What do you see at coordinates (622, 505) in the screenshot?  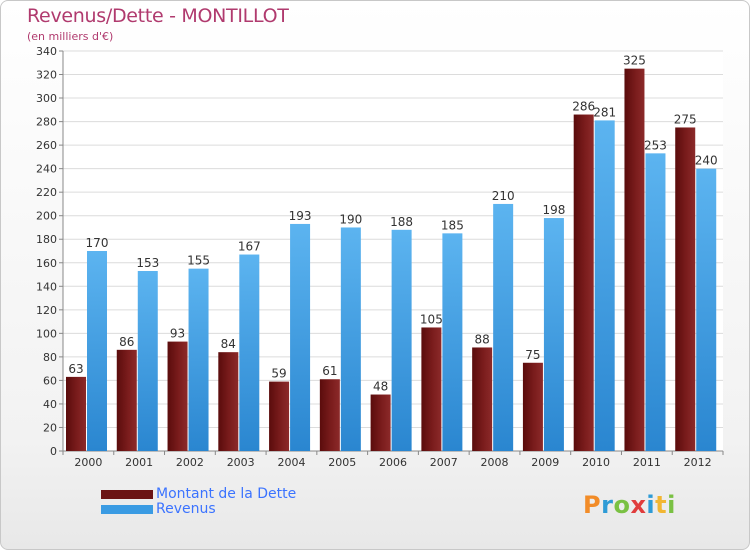 I see `logo-letter: o` at bounding box center [622, 505].